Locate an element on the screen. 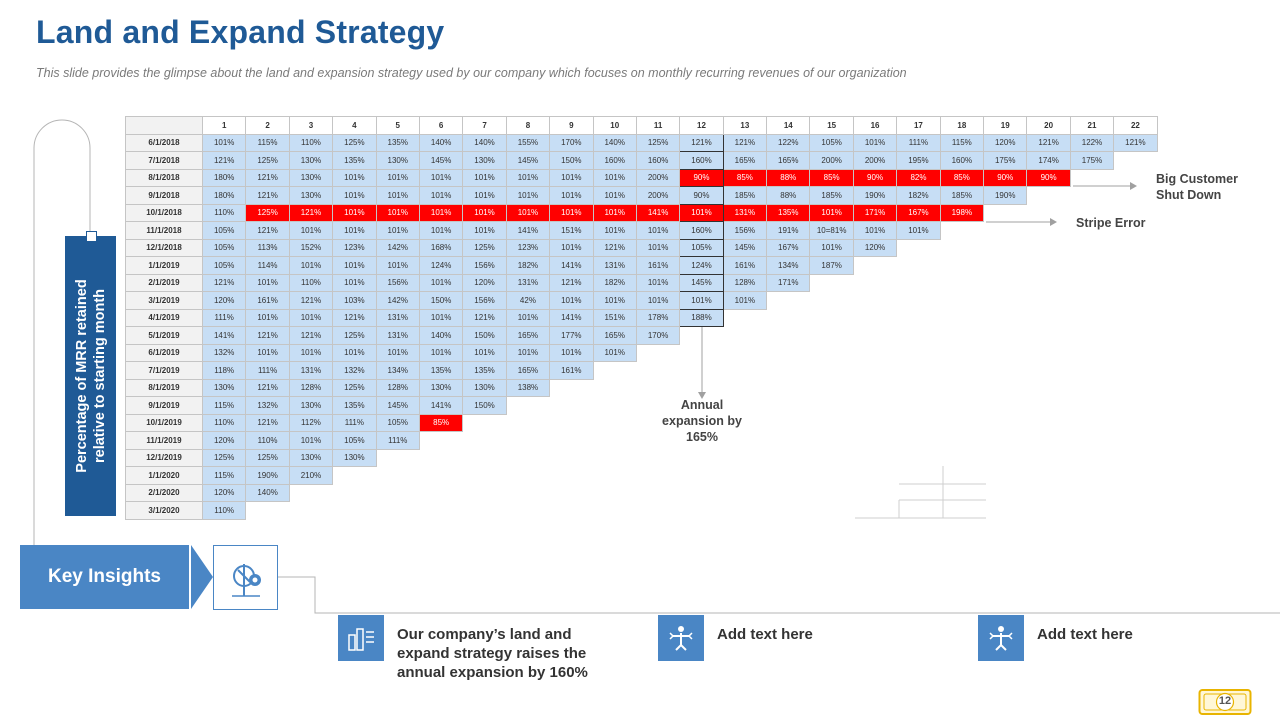 This screenshot has width=1280, height=720. retention-cell: 180% is located at coordinates (224, 177).